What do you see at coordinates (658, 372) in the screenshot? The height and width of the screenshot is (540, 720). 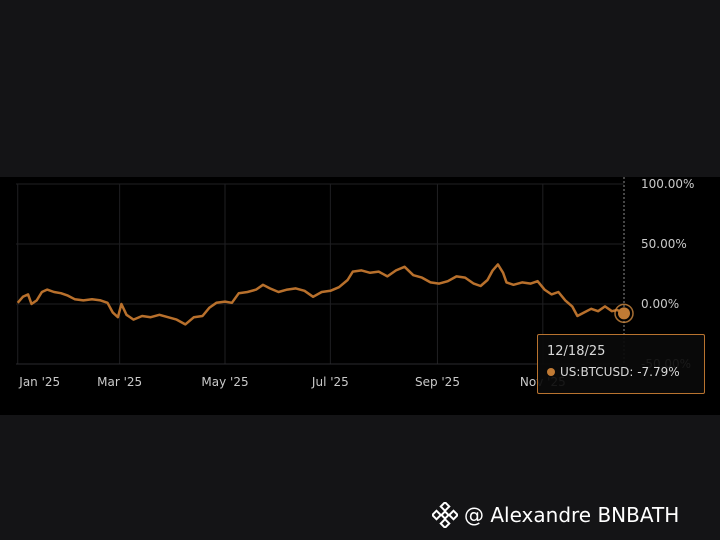 I see `tooltip-value: -7.79%` at bounding box center [658, 372].